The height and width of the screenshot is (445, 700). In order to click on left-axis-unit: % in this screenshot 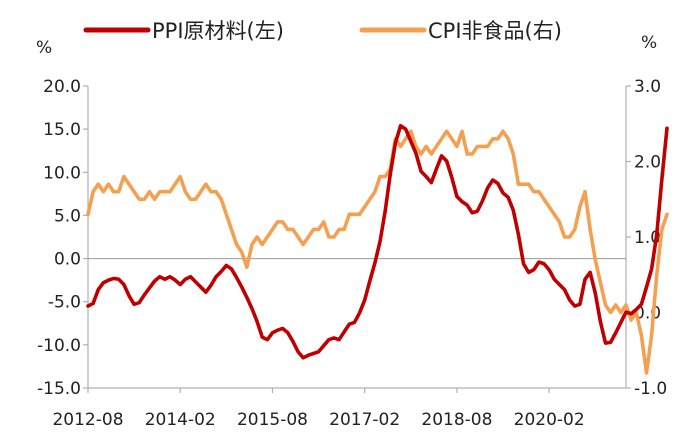, I will do `click(44, 48)`.